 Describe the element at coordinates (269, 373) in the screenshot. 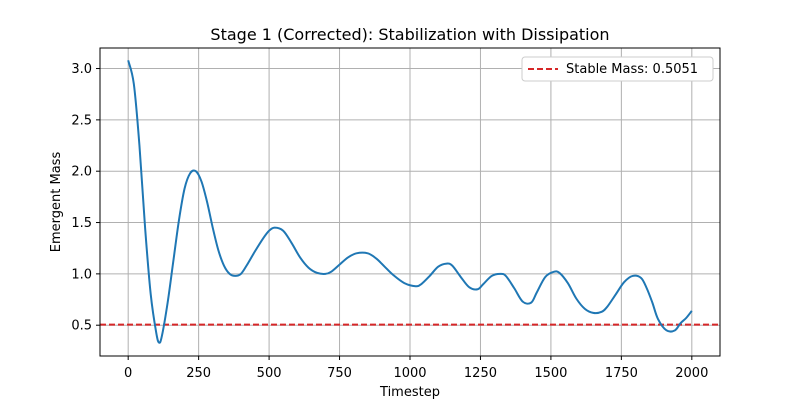

I see `x-tick-label: 500` at that location.